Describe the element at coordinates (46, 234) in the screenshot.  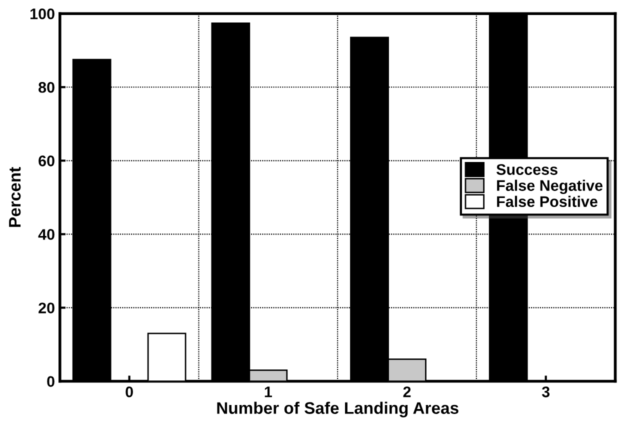
I see `y-tick-label: 40` at that location.